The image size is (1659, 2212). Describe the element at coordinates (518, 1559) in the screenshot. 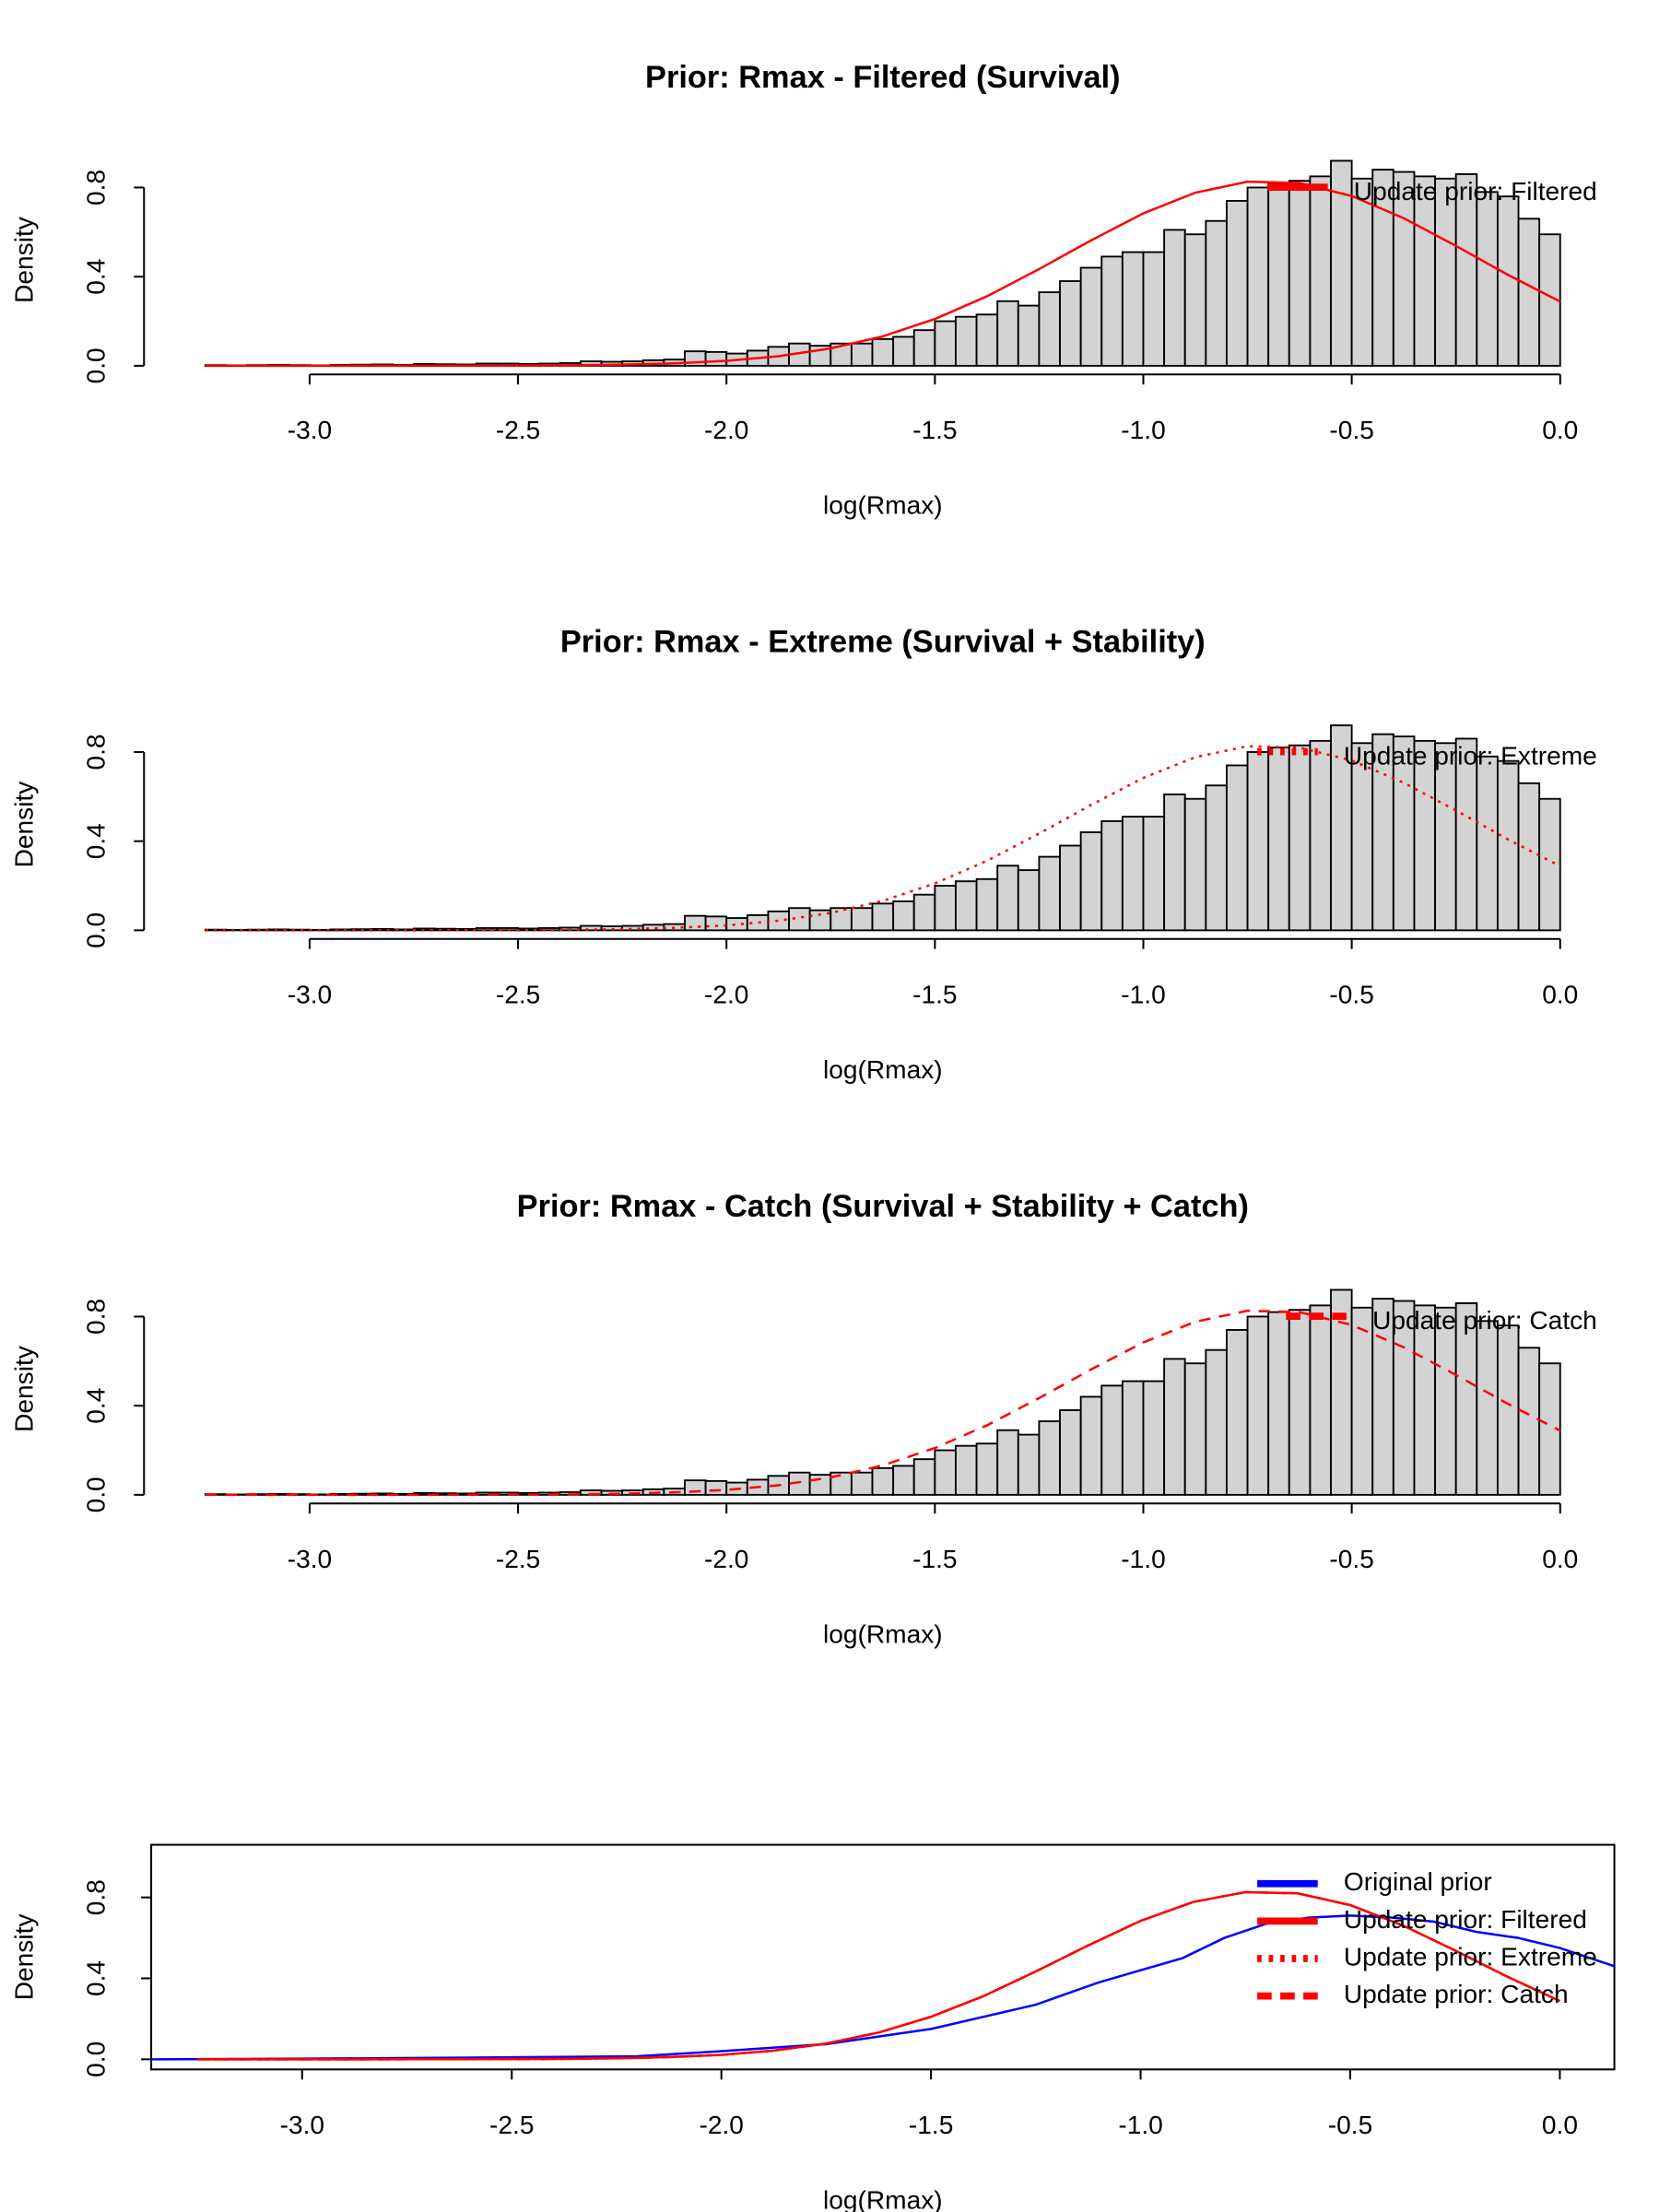

I see `x-tick-label: -2.5` at that location.